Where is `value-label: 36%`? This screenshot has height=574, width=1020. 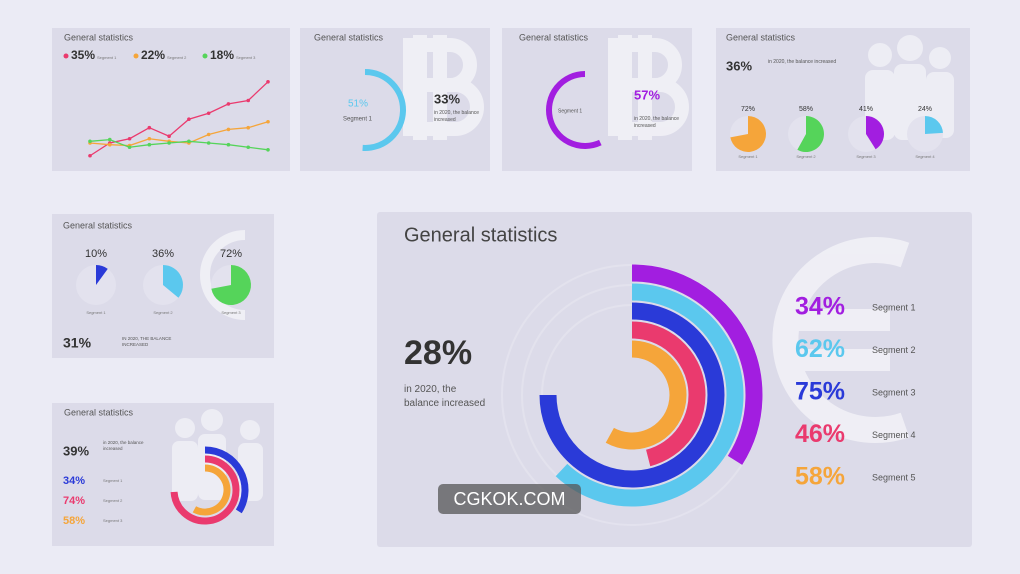
value-label: 36% is located at coordinates (163, 254).